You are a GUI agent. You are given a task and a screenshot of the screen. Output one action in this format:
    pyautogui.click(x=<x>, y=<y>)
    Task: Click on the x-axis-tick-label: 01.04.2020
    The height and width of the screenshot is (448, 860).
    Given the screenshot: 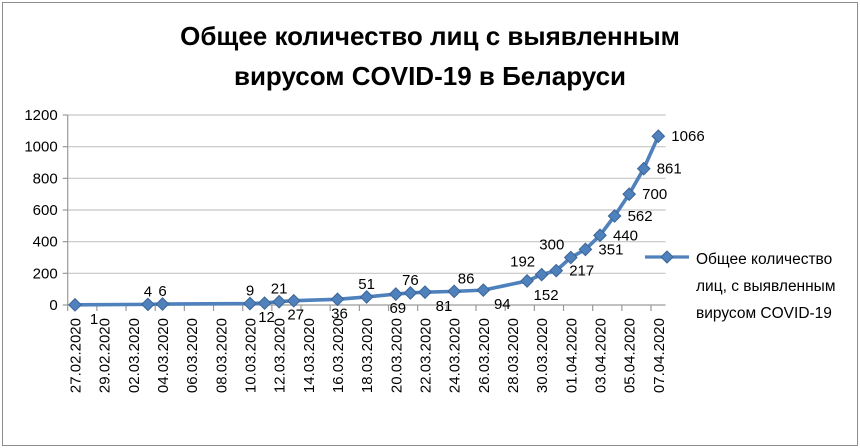 What is the action you would take?
    pyautogui.click(x=571, y=355)
    